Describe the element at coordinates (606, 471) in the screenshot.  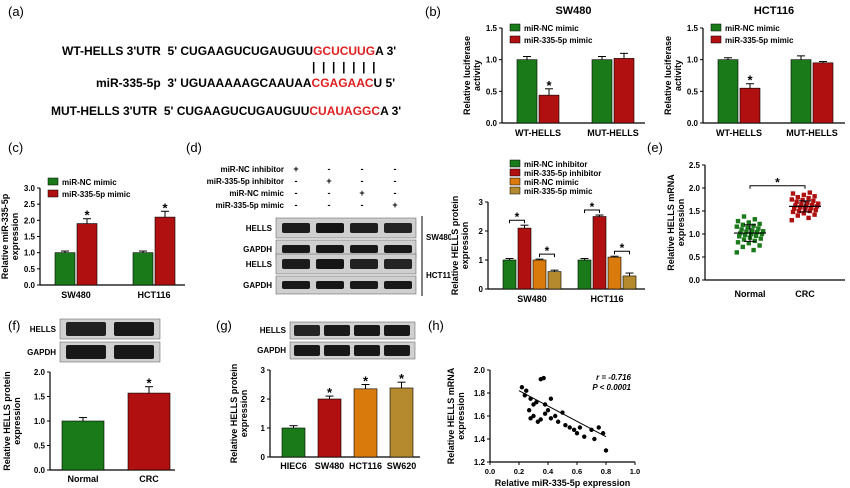
I see `x-tick-label: 0.8` at that location.